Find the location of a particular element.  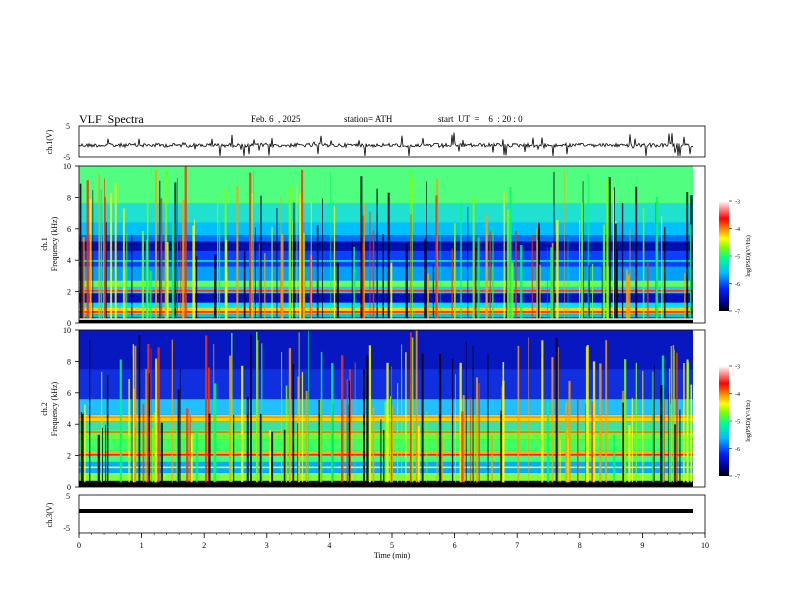

ch1-ytick-label: 4 is located at coordinates (69, 260).